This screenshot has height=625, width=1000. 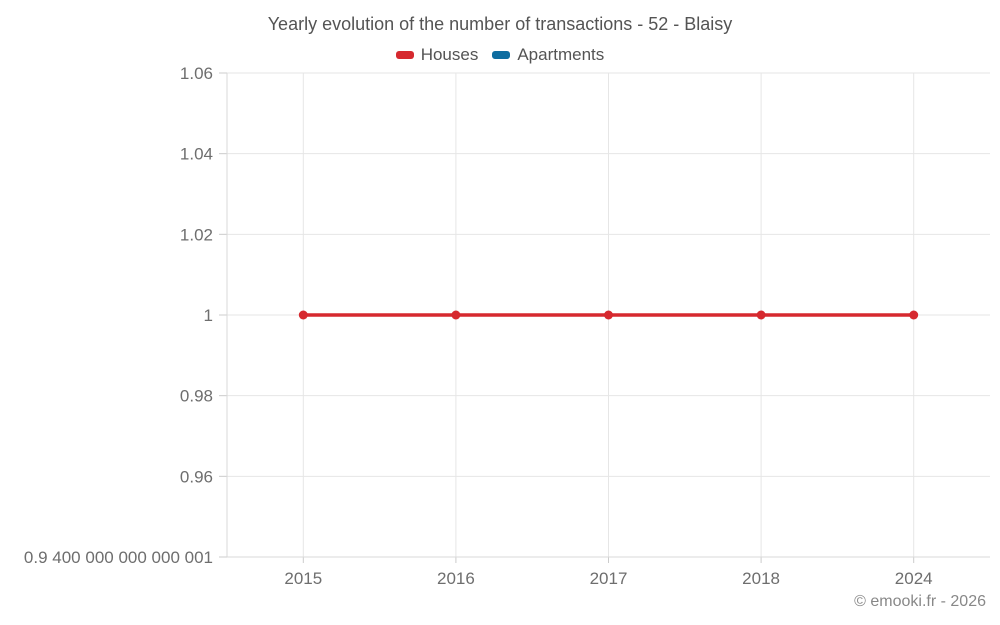 What do you see at coordinates (561, 54) in the screenshot?
I see `legend-item-label: Apartments` at bounding box center [561, 54].